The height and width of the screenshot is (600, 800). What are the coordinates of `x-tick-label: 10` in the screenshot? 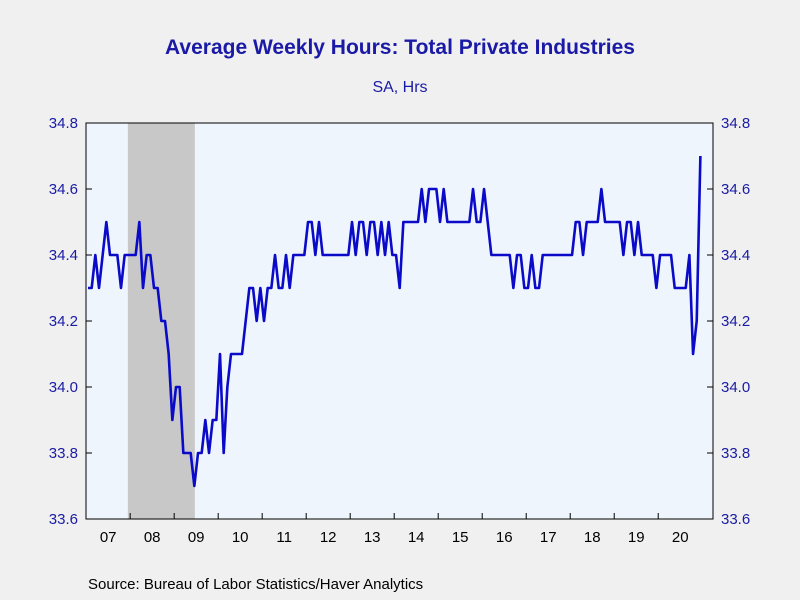 It's located at (240, 537).